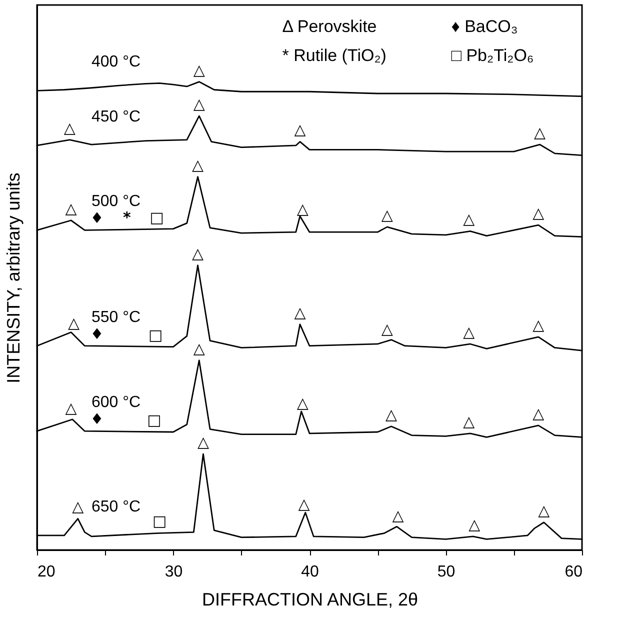 Image resolution: width=630 pixels, height=632 pixels. What do you see at coordinates (47, 572) in the screenshot?
I see `x-tick-label: 20` at bounding box center [47, 572].